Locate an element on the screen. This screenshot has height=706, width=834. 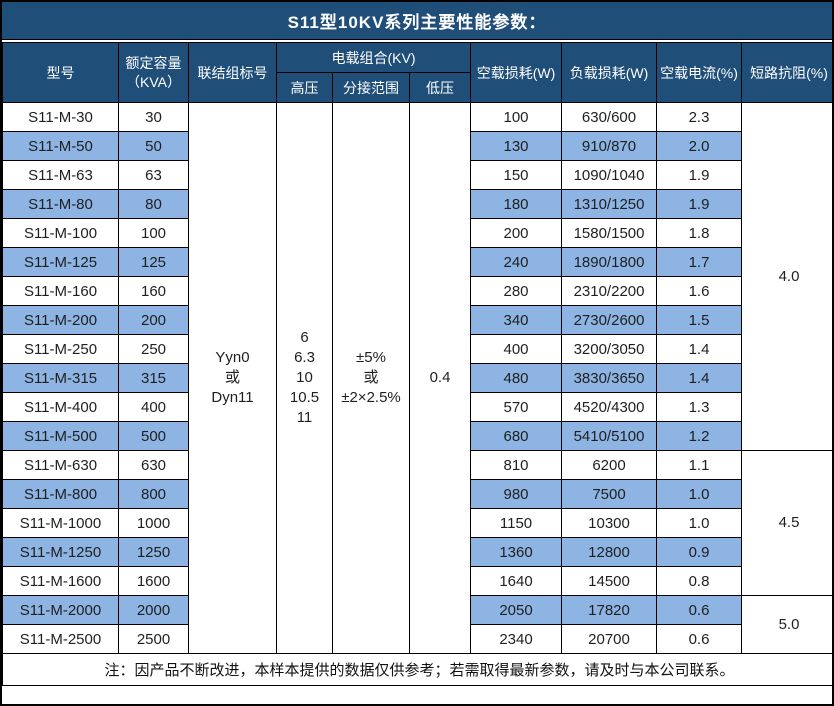
load-loss-cell: 14500 is located at coordinates (609, 581).